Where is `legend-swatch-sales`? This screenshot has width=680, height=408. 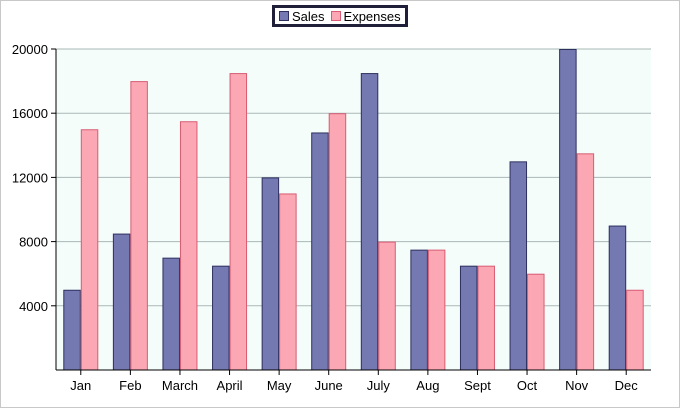
legend-swatch-sales is located at coordinates (284, 16).